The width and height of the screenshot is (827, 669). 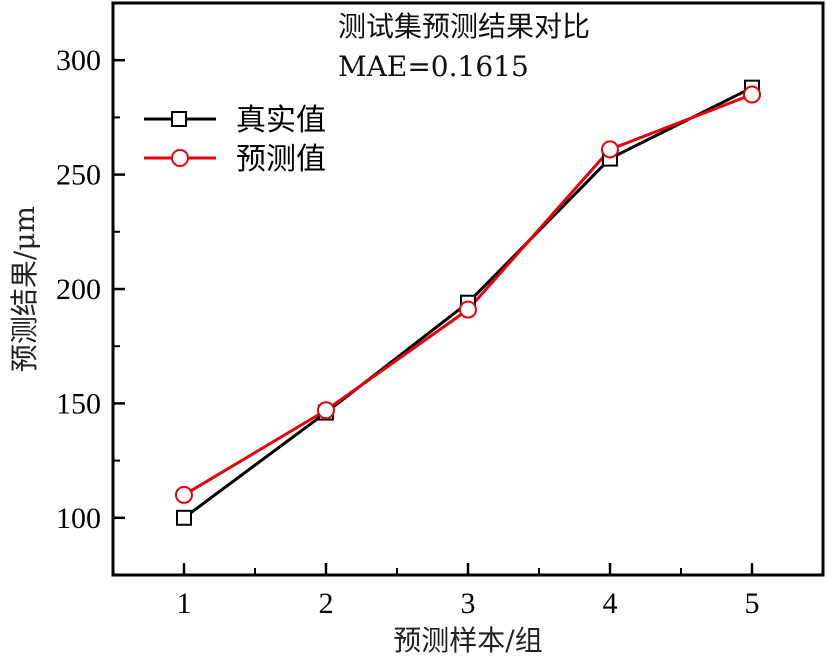 What do you see at coordinates (464, 26) in the screenshot?
I see `annotation-title: 测试集预测结果对比` at bounding box center [464, 26].